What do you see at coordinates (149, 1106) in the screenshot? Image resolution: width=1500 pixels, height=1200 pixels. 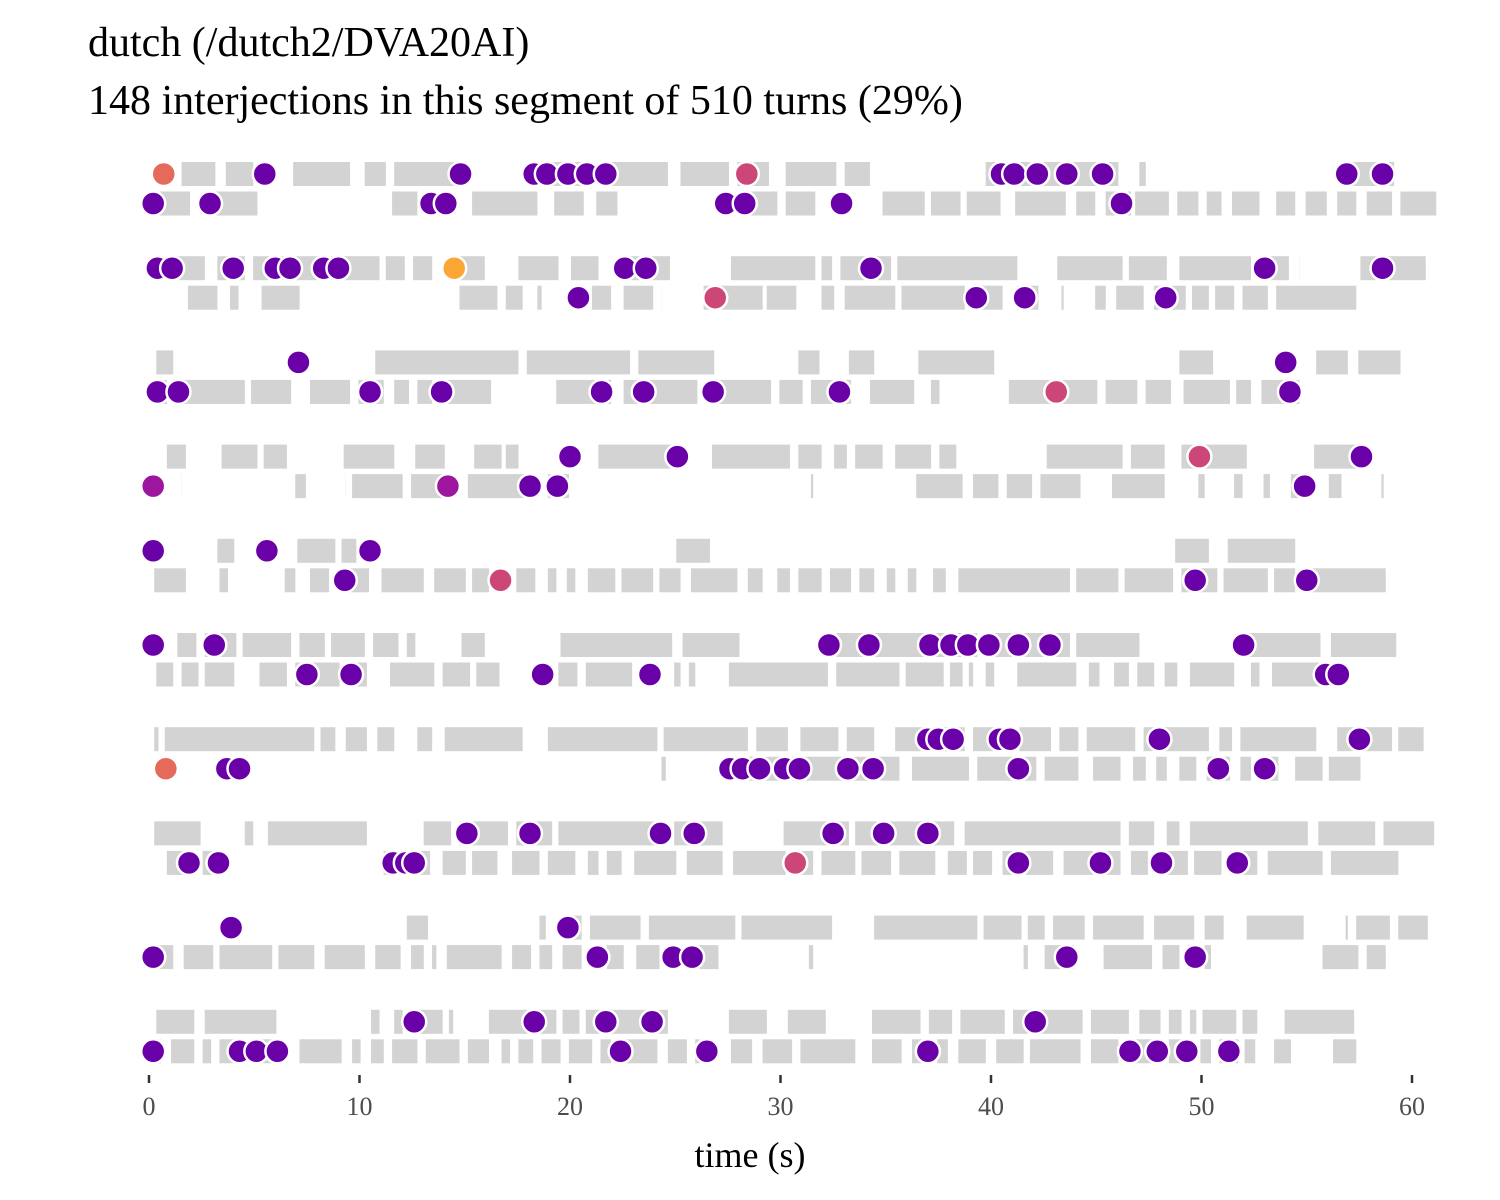 I see `x-tick-label: 0` at bounding box center [149, 1106].